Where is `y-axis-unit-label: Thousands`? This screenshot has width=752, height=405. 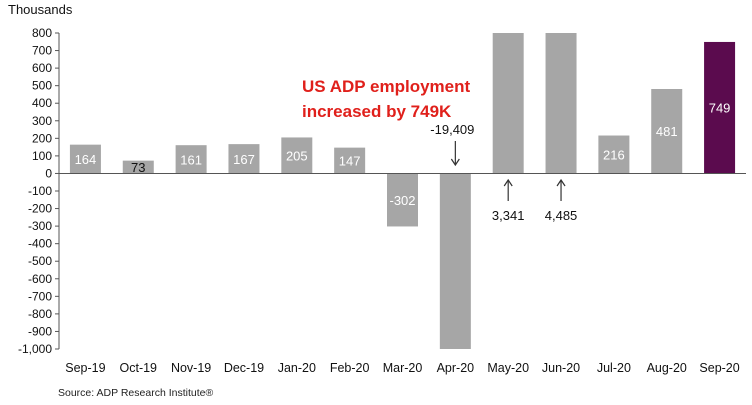
y-axis-unit-label: Thousands is located at coordinates (40, 9).